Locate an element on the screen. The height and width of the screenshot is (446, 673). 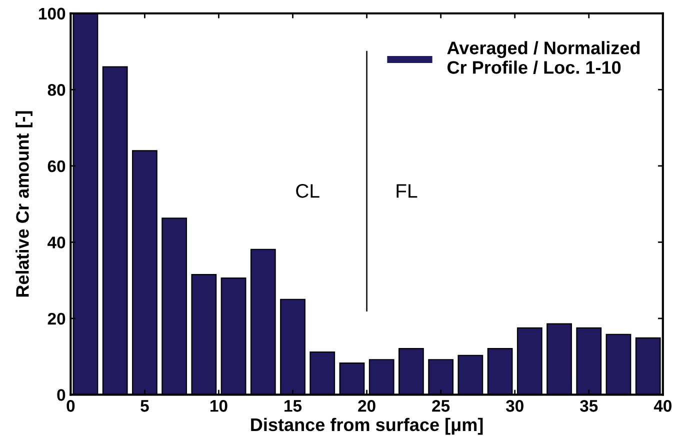
y-tick-label: 0 is located at coordinates (61, 395).